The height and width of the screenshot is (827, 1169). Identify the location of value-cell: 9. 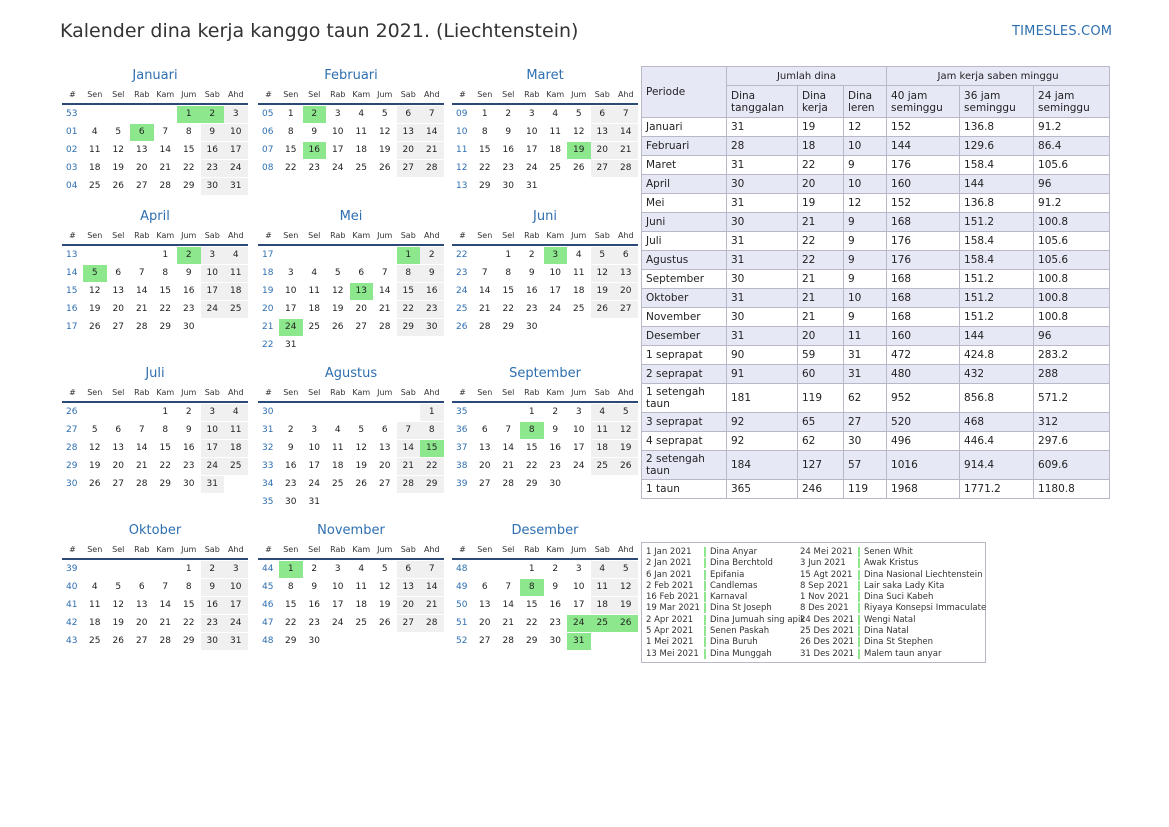
(865, 165).